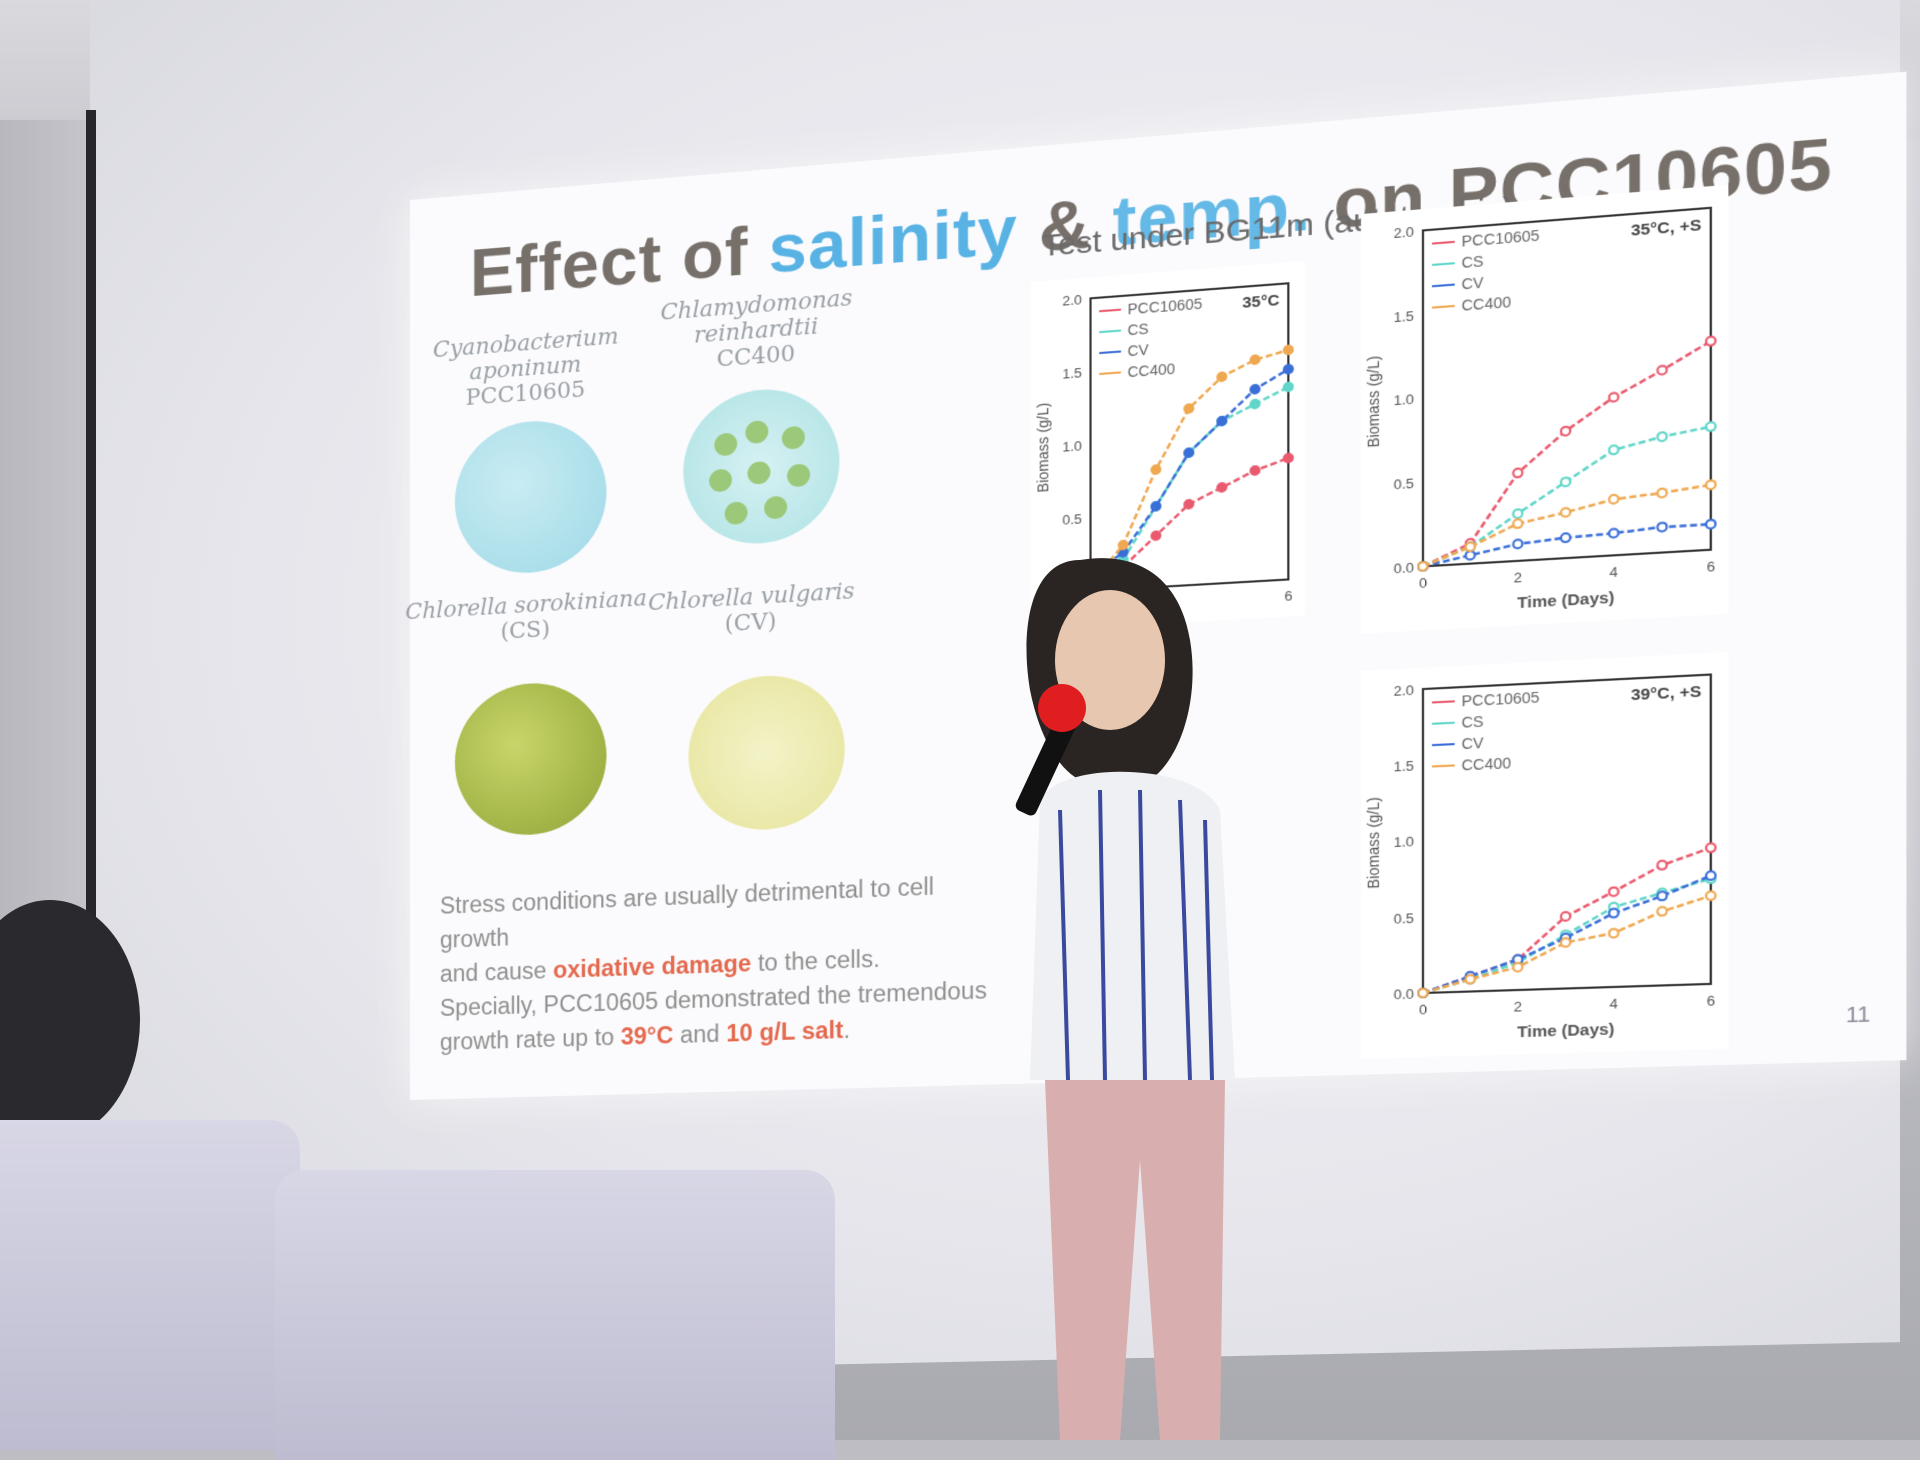  I want to click on condition-label: 35°C, +S, so click(1666, 228).